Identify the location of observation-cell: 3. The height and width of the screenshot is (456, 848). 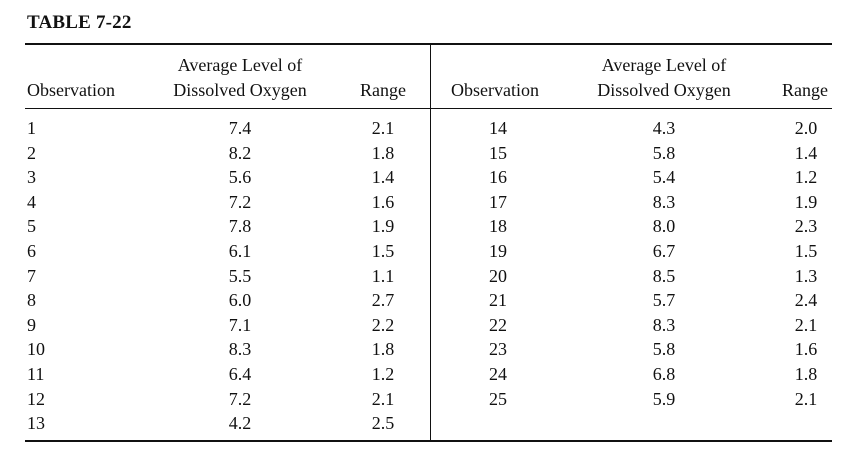
(31, 177).